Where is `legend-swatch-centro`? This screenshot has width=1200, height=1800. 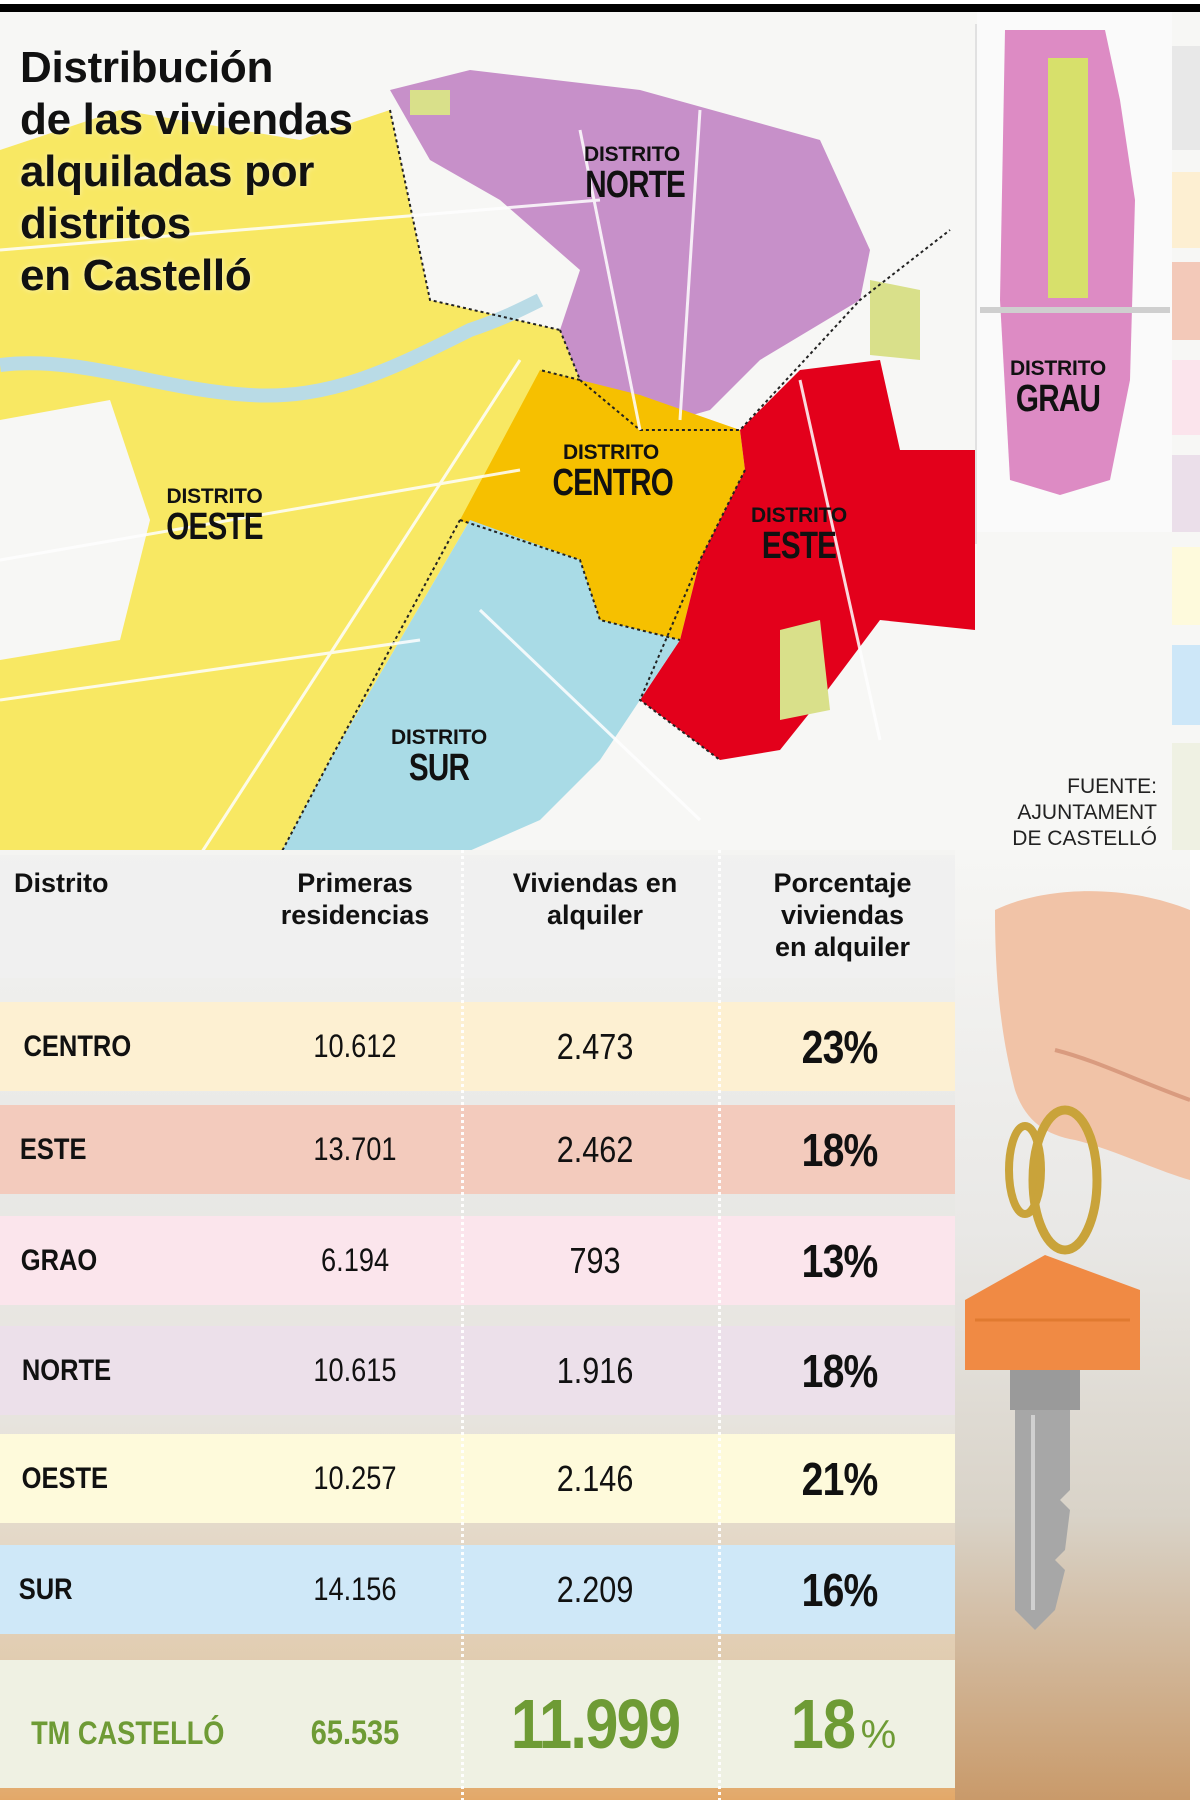
legend-swatch-centro is located at coordinates (1186, 210).